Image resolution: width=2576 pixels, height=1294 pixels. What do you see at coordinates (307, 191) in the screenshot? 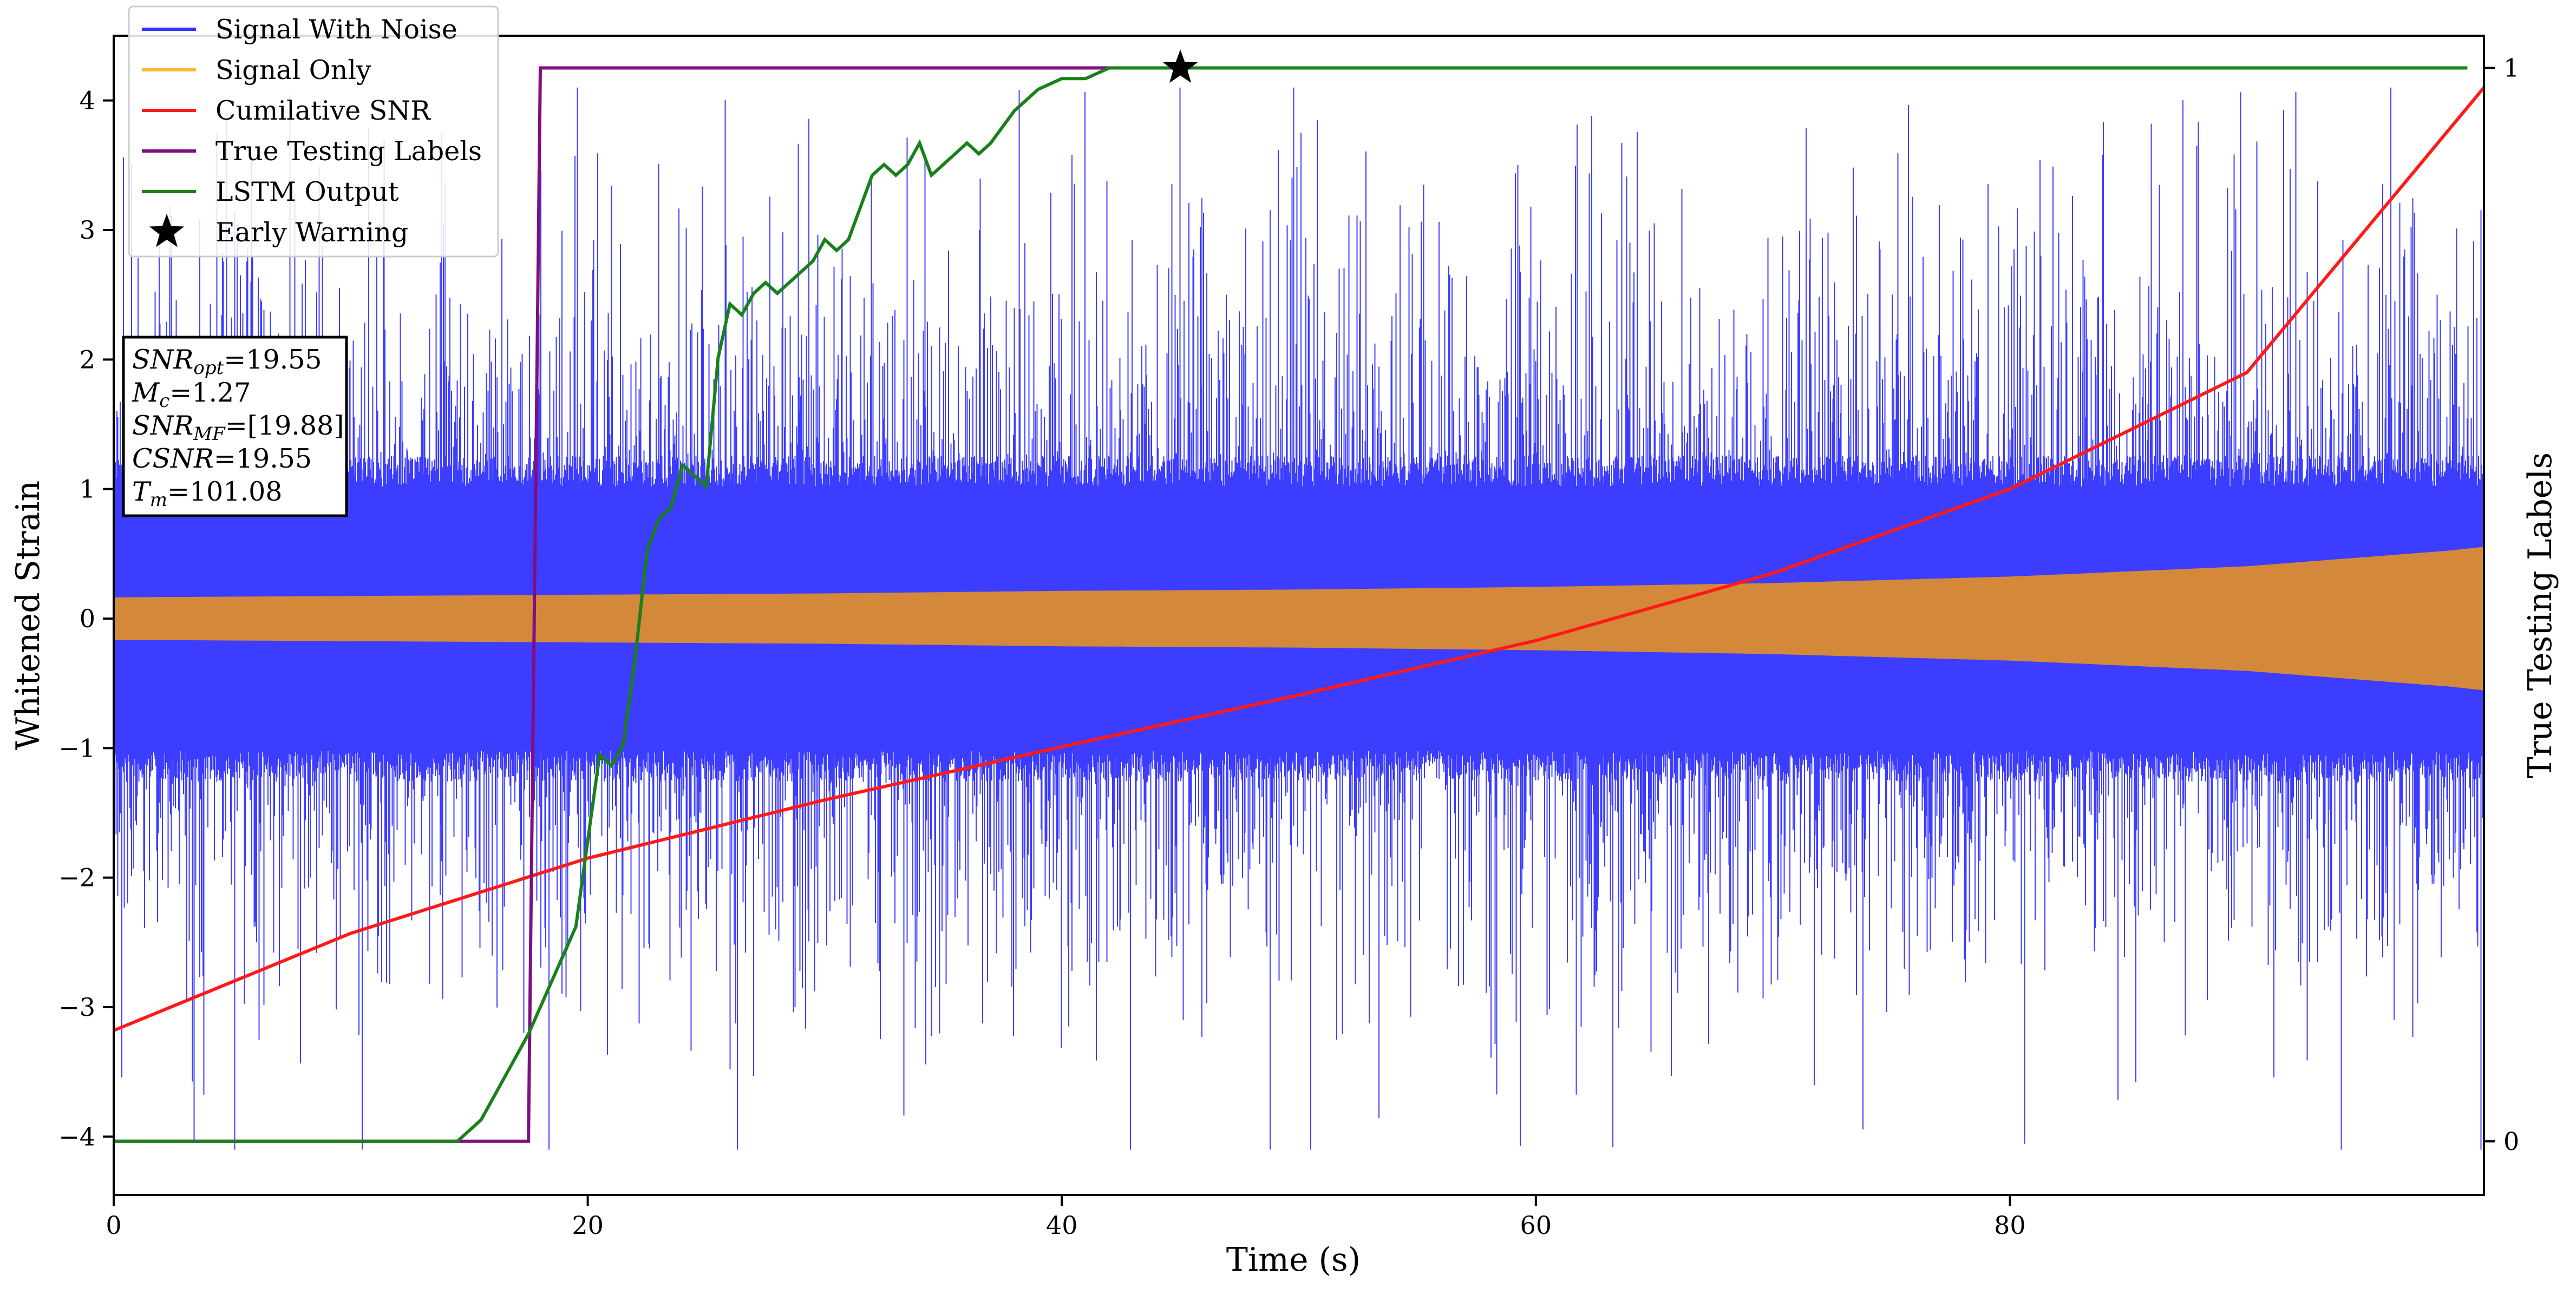
I see `legend-entry-label: LSTM Output` at bounding box center [307, 191].